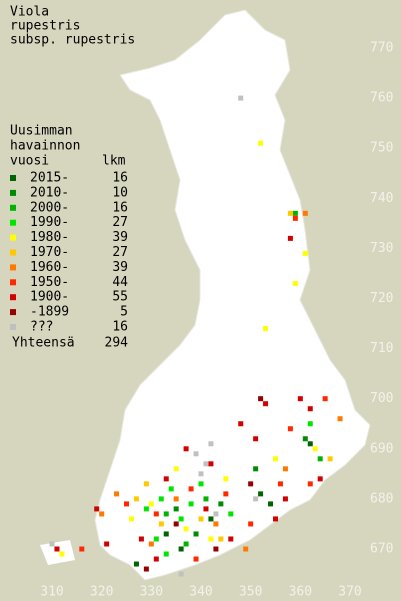 Image resolution: width=401 pixels, height=601 pixels. I want to click on legend-count: 44, so click(120, 282).